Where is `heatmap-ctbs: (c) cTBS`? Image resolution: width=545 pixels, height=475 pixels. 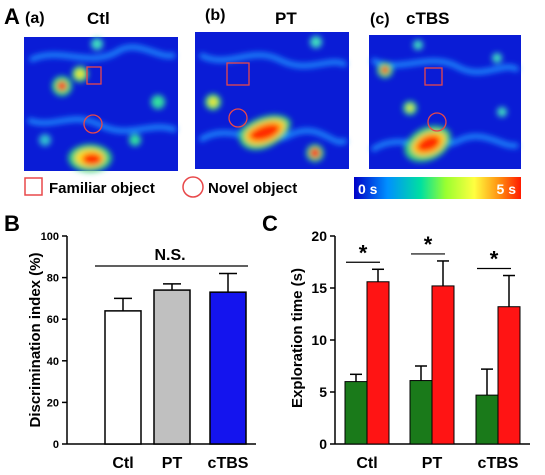 heatmap-ctbs: (c) cTBS is located at coordinates (445, 89).